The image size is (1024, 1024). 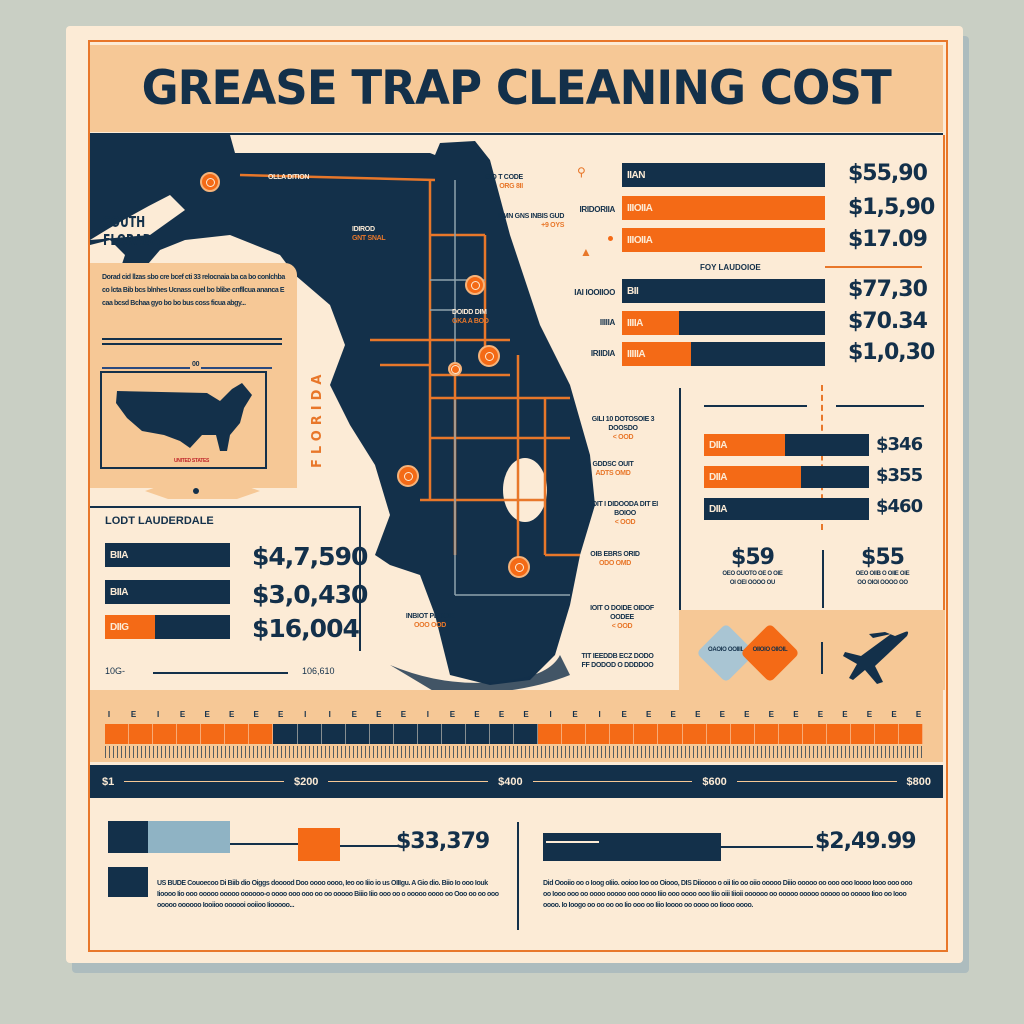 What do you see at coordinates (470, 317) in the screenshot?
I see `map-callout: DOIDD DIM GKA A BOD` at bounding box center [470, 317].